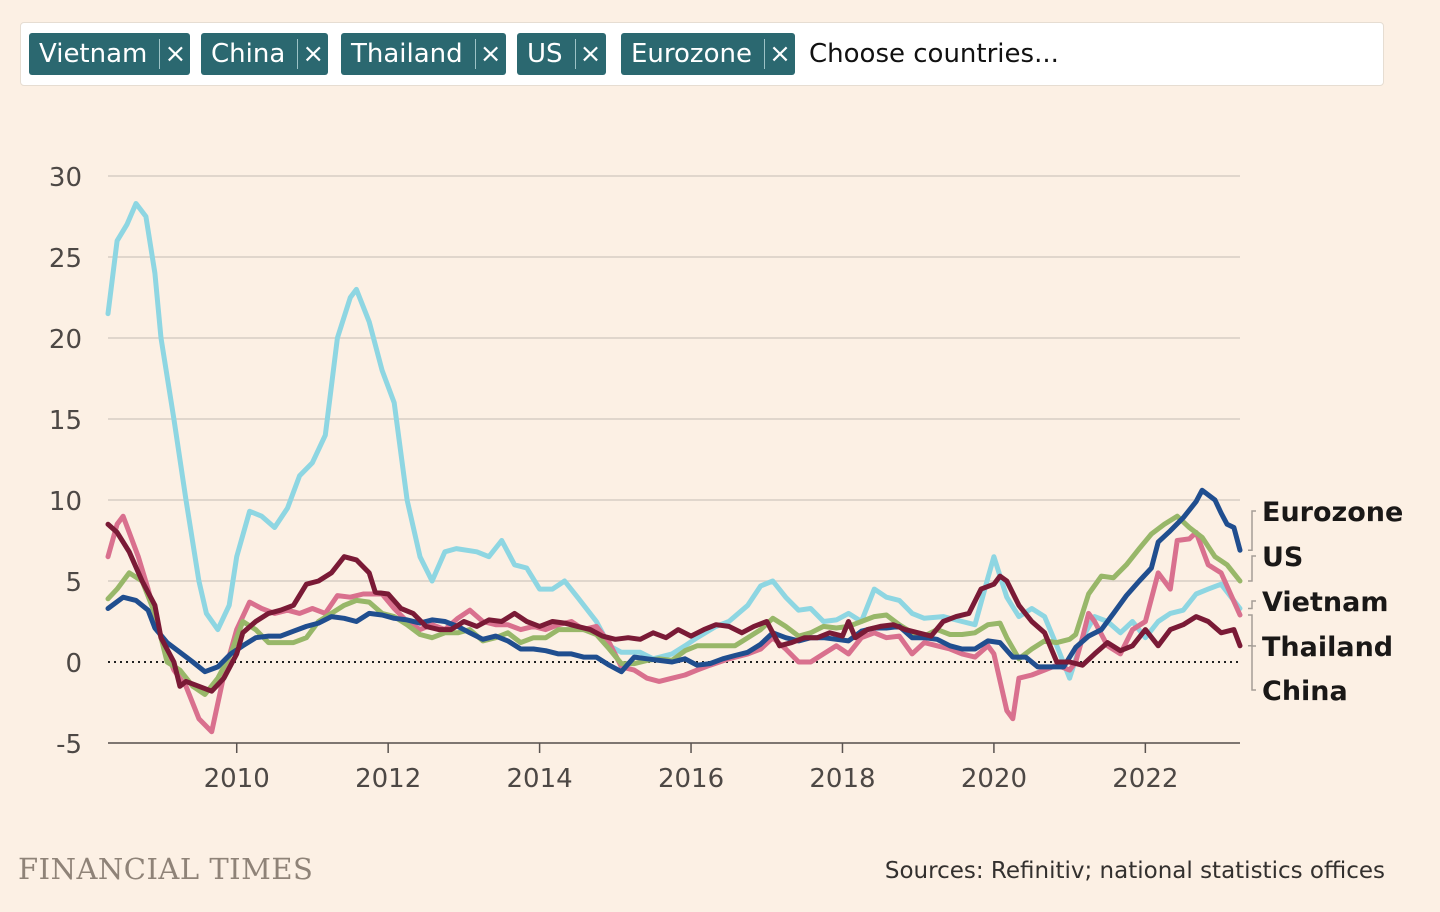 The height and width of the screenshot is (912, 1440). I want to click on y-tick-label: -5, so click(69, 745).